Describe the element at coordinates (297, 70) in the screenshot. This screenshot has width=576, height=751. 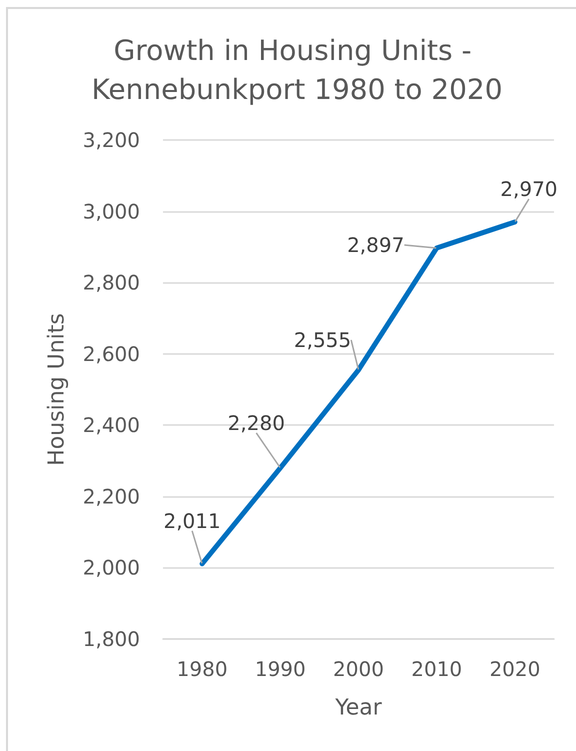
I see `chart-title: Growth in Housing Units - Kennebunkport 1980 to 2020` at that location.